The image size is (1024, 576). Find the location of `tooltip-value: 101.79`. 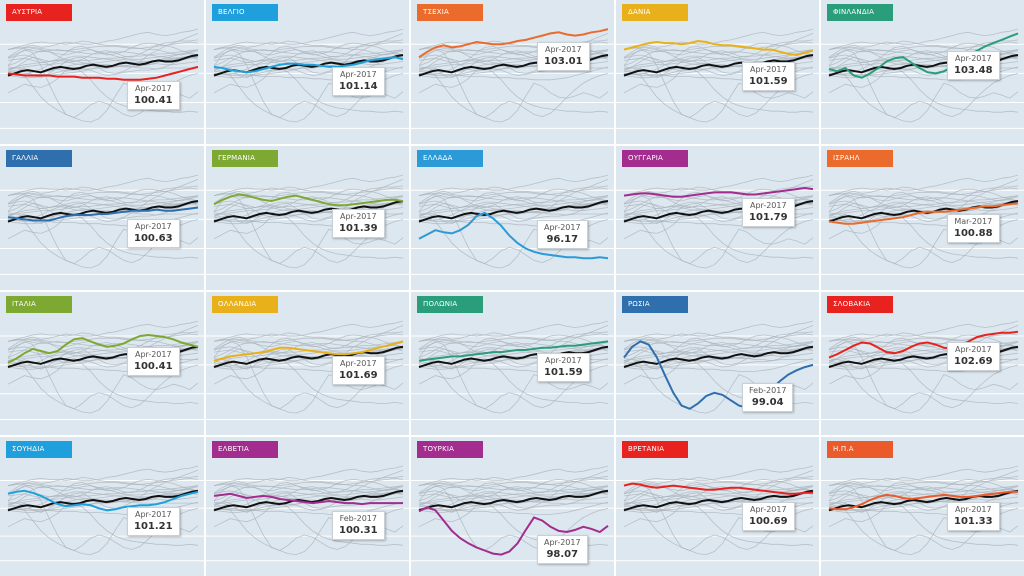

tooltip-value: 101.79 is located at coordinates (768, 217).